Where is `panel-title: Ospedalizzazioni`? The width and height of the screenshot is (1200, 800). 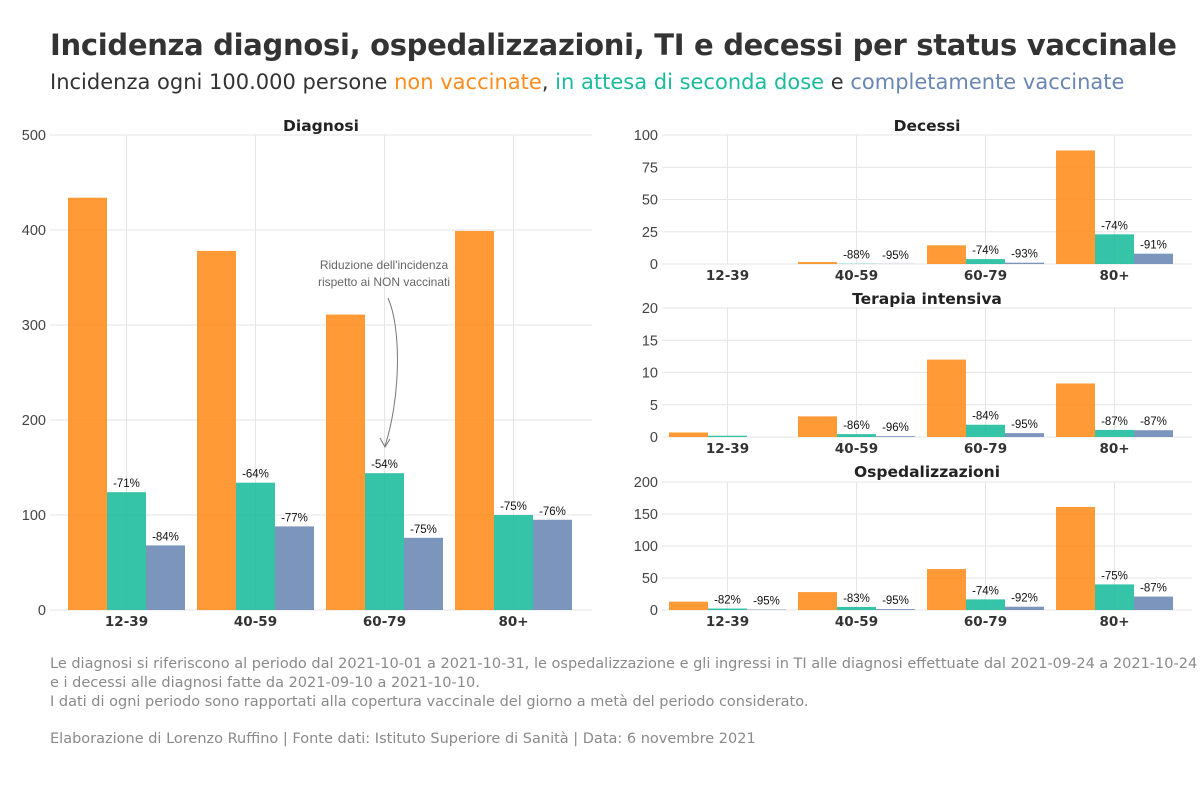
panel-title: Ospedalizzazioni is located at coordinates (927, 472).